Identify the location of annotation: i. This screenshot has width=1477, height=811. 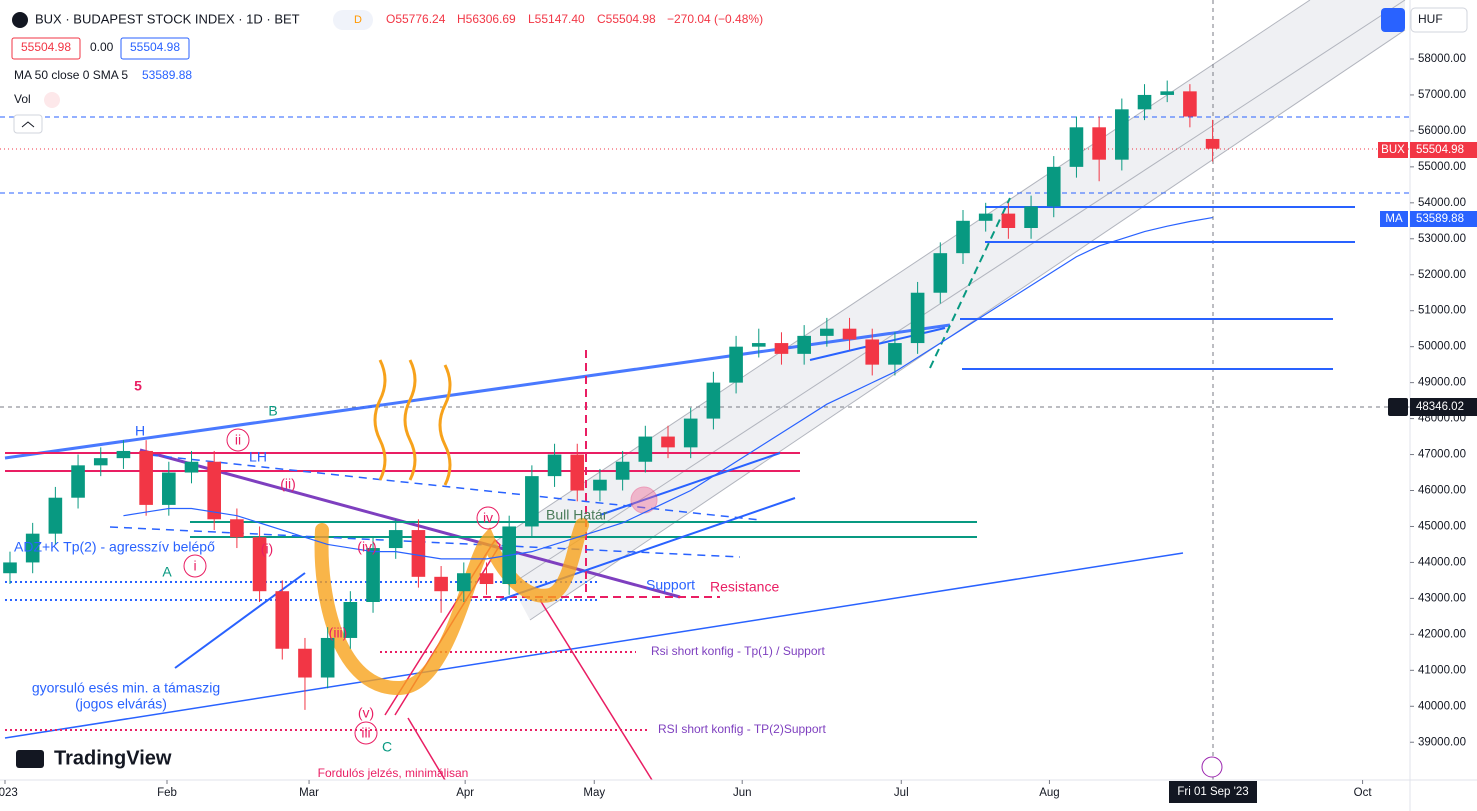
(194, 566).